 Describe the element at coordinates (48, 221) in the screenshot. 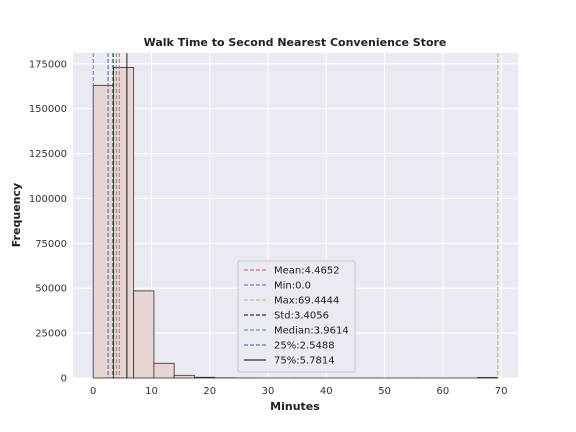

I see `y-axis-ticks: 0 25000 50000 75000 100000 125000 150000 175000` at that location.